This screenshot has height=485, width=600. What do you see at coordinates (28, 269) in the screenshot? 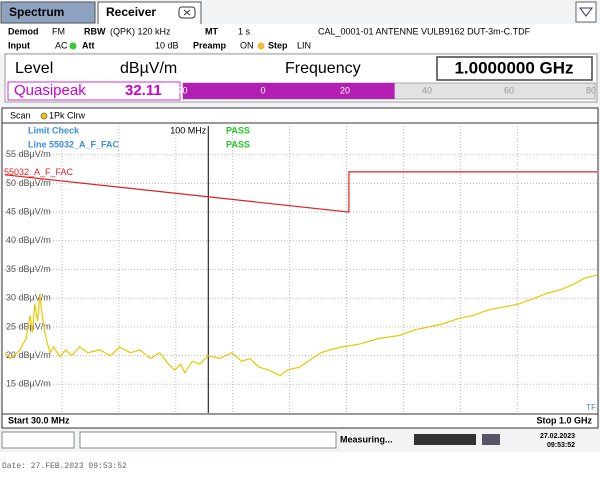
I see `y-tick-label: 35 dBµV/m` at bounding box center [28, 269].